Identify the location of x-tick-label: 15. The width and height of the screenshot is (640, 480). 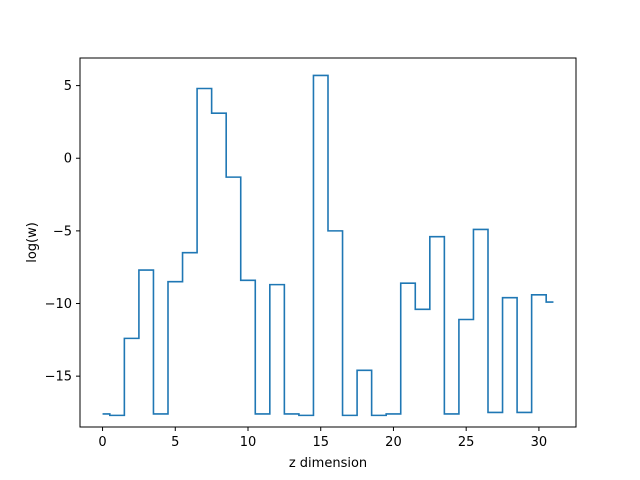
(320, 442).